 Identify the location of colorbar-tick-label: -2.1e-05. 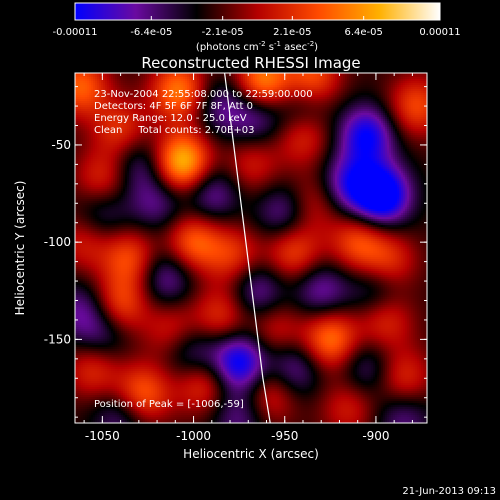
(223, 32).